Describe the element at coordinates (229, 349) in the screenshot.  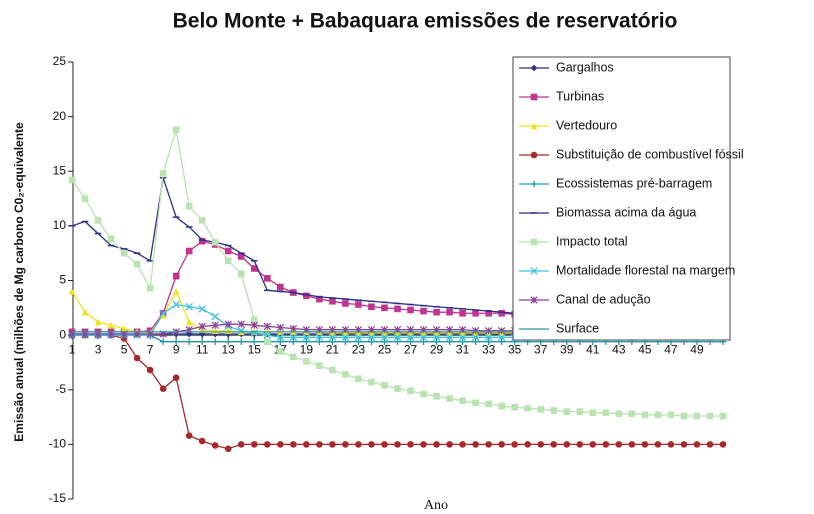
I see `x-tick-label: 13` at that location.